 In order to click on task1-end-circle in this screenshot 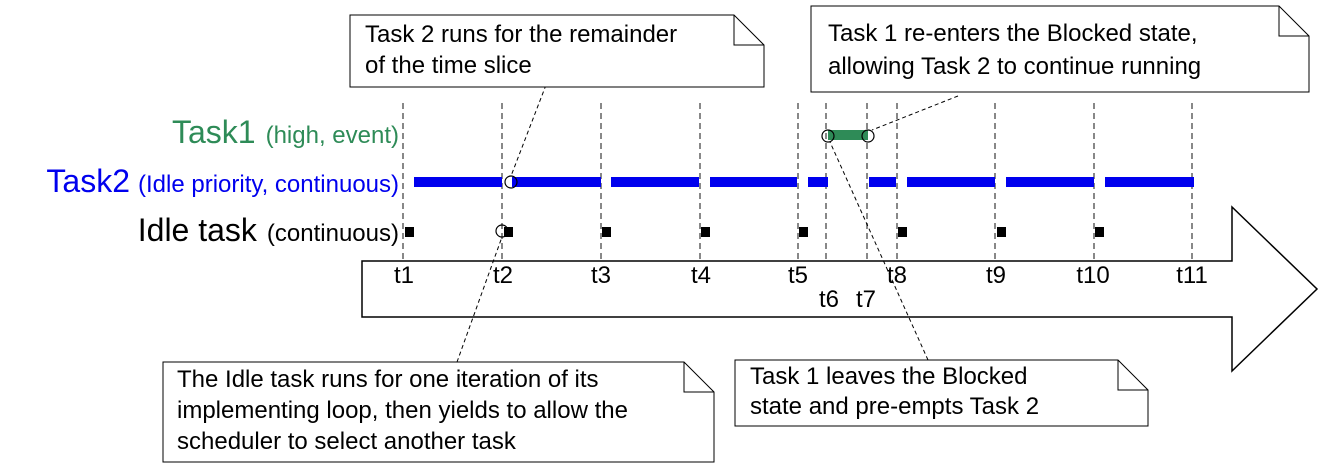, I will do `click(868, 136)`.